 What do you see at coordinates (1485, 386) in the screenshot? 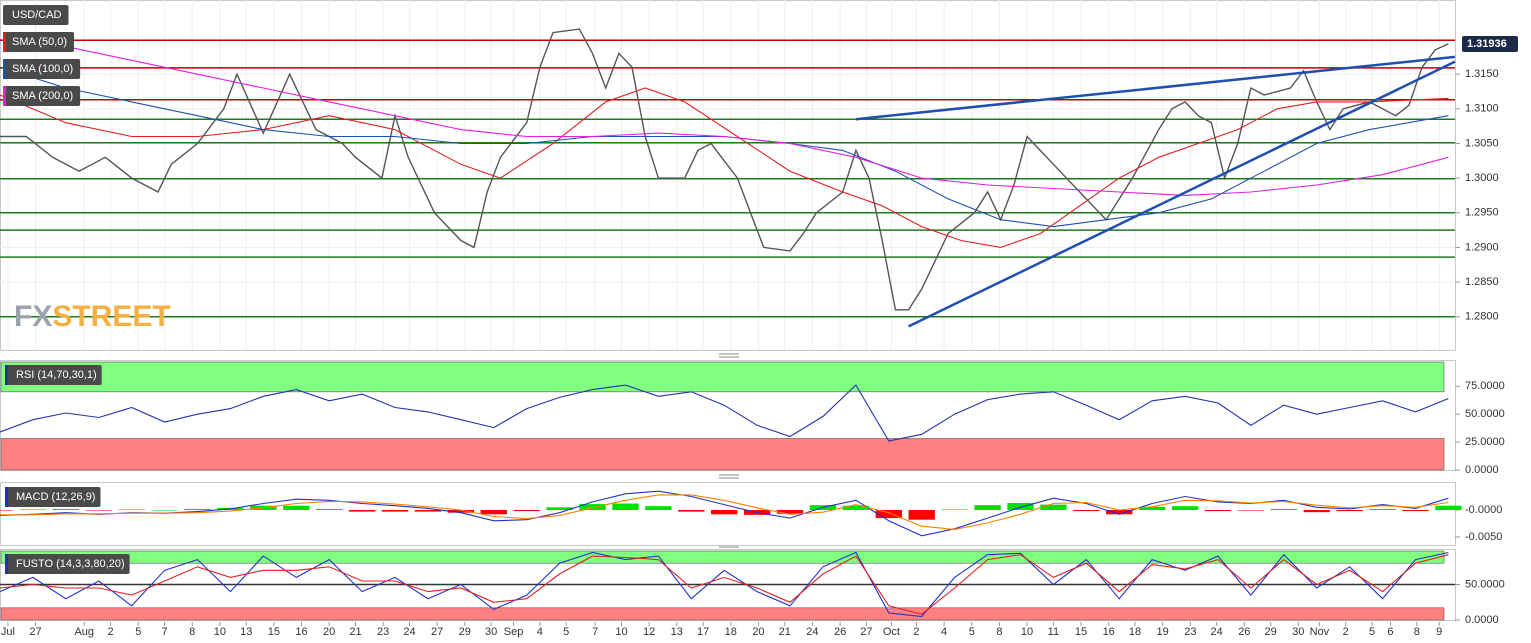
I see `y-tick-label: 75.0000` at bounding box center [1485, 386].